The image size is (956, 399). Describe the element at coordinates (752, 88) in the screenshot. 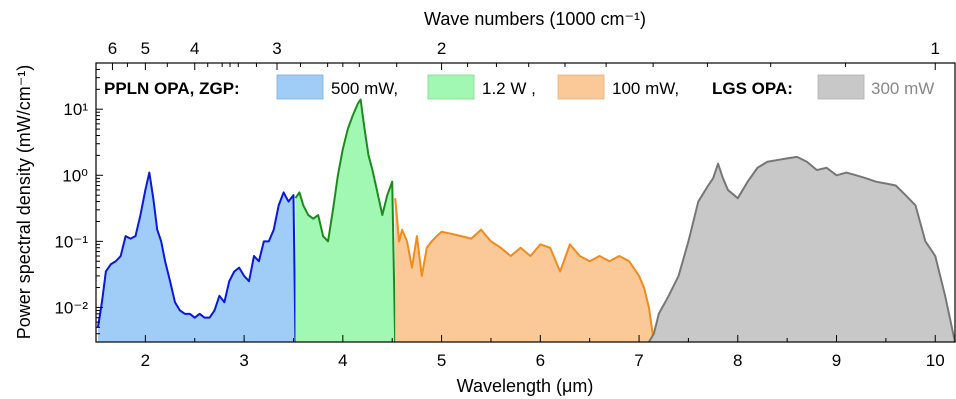

I see `legend-group-lgs-label: LGS OPA:` at that location.